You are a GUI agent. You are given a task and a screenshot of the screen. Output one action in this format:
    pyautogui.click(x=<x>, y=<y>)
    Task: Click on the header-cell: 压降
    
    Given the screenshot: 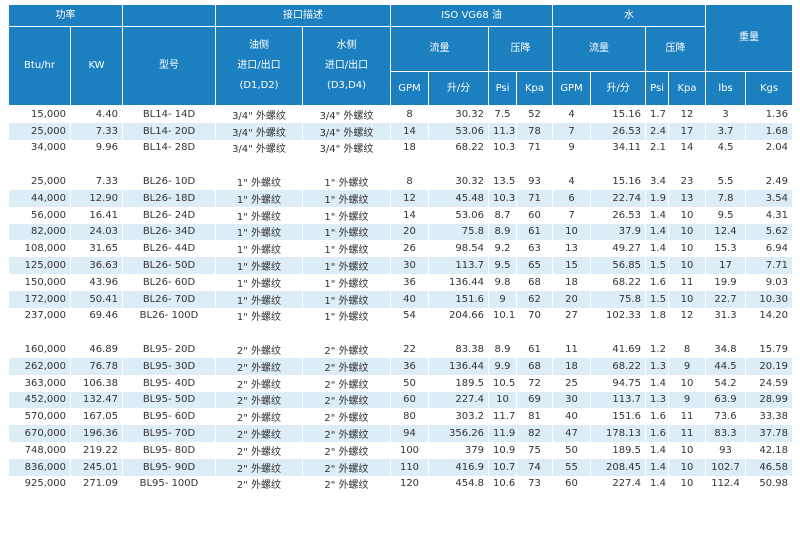 What is the action you would take?
    pyautogui.click(x=676, y=49)
    